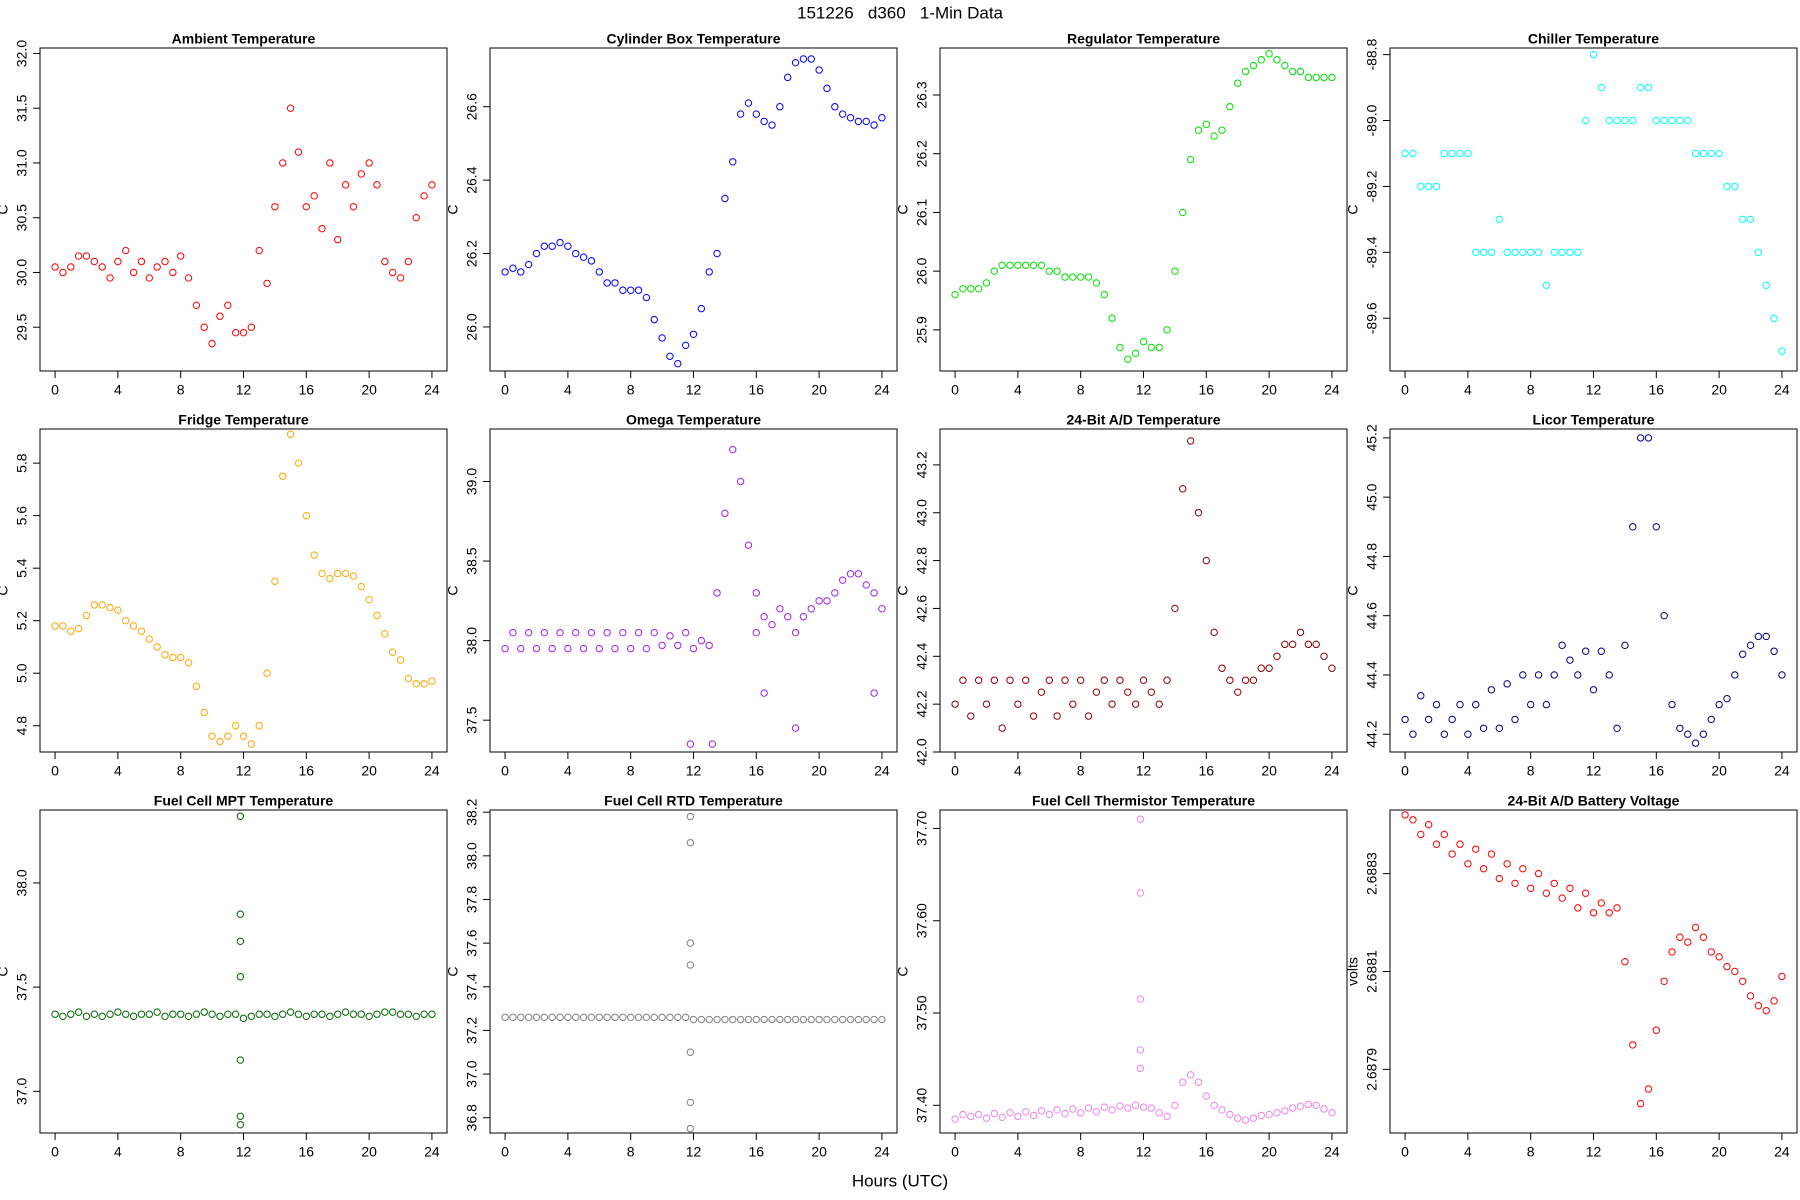  I want to click on plot-frame, so click(1143, 209).